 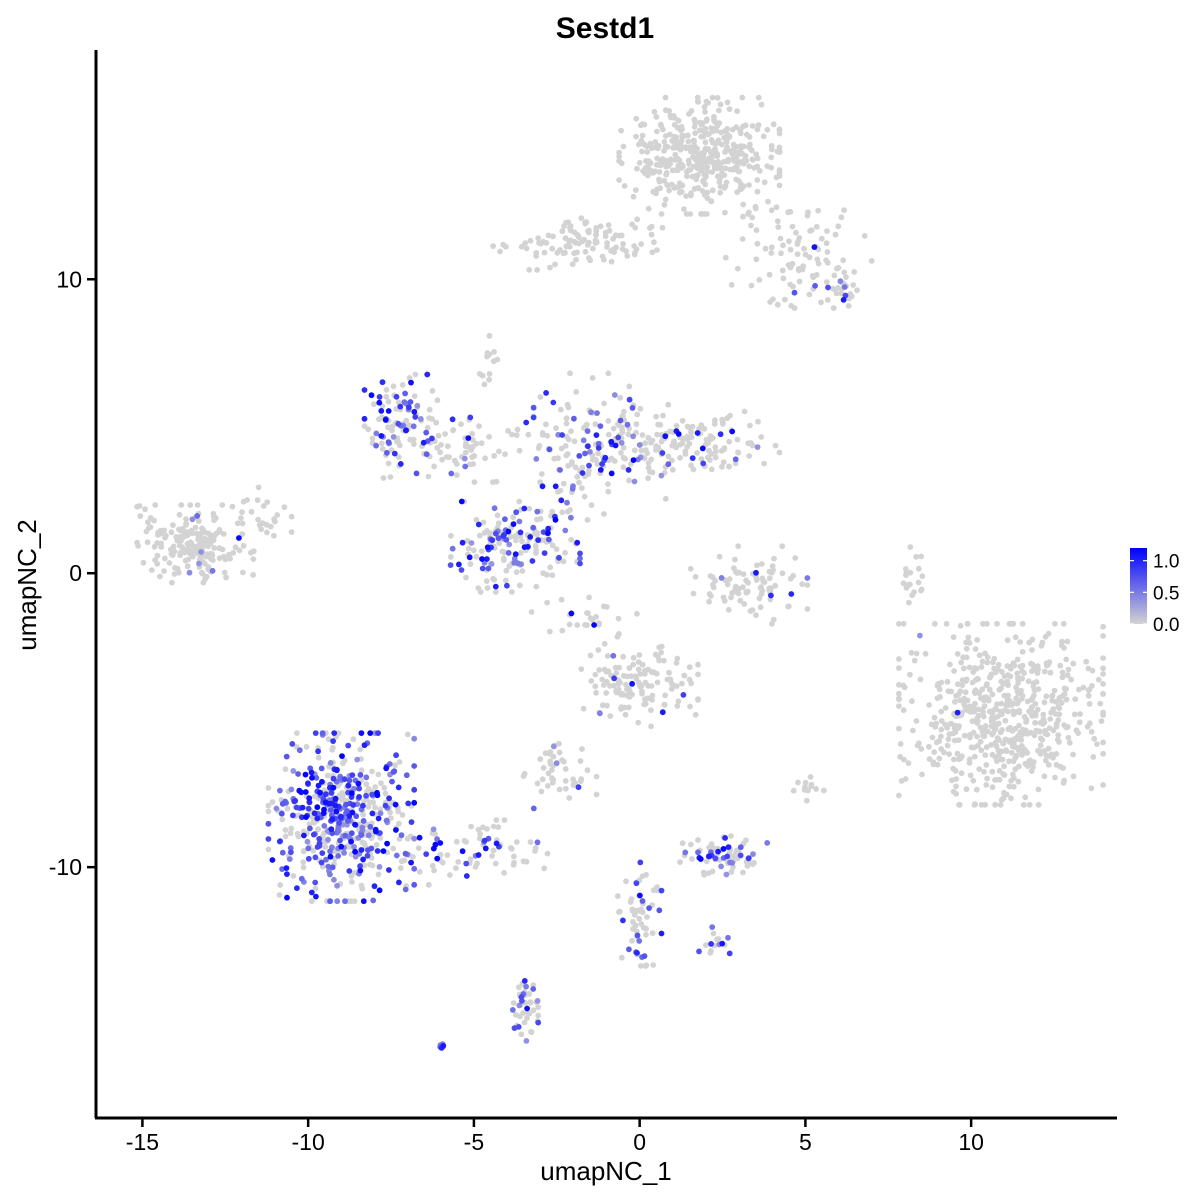 I want to click on chart-title: Sestd1, so click(x=605, y=28).